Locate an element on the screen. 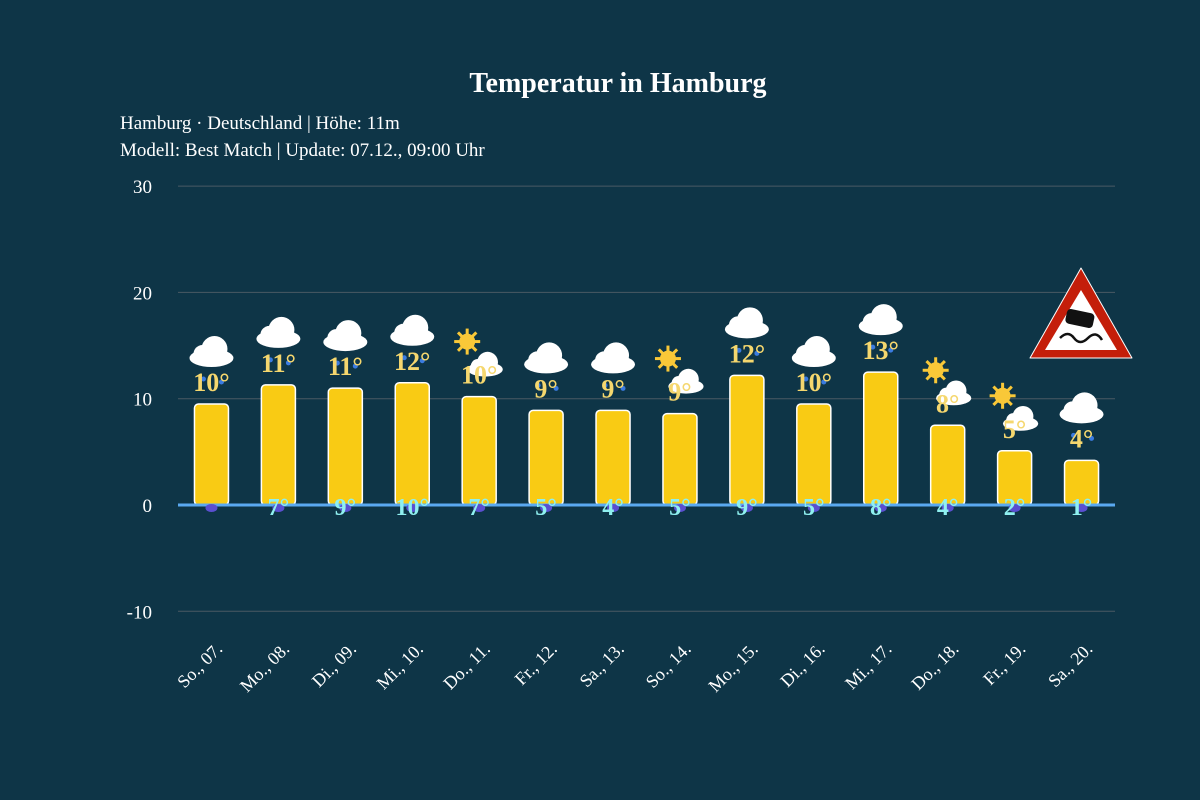 The width and height of the screenshot is (1200, 800). chart-subtitle-location: Hamburg · Deutschland | Höhe: 11m is located at coordinates (260, 123).